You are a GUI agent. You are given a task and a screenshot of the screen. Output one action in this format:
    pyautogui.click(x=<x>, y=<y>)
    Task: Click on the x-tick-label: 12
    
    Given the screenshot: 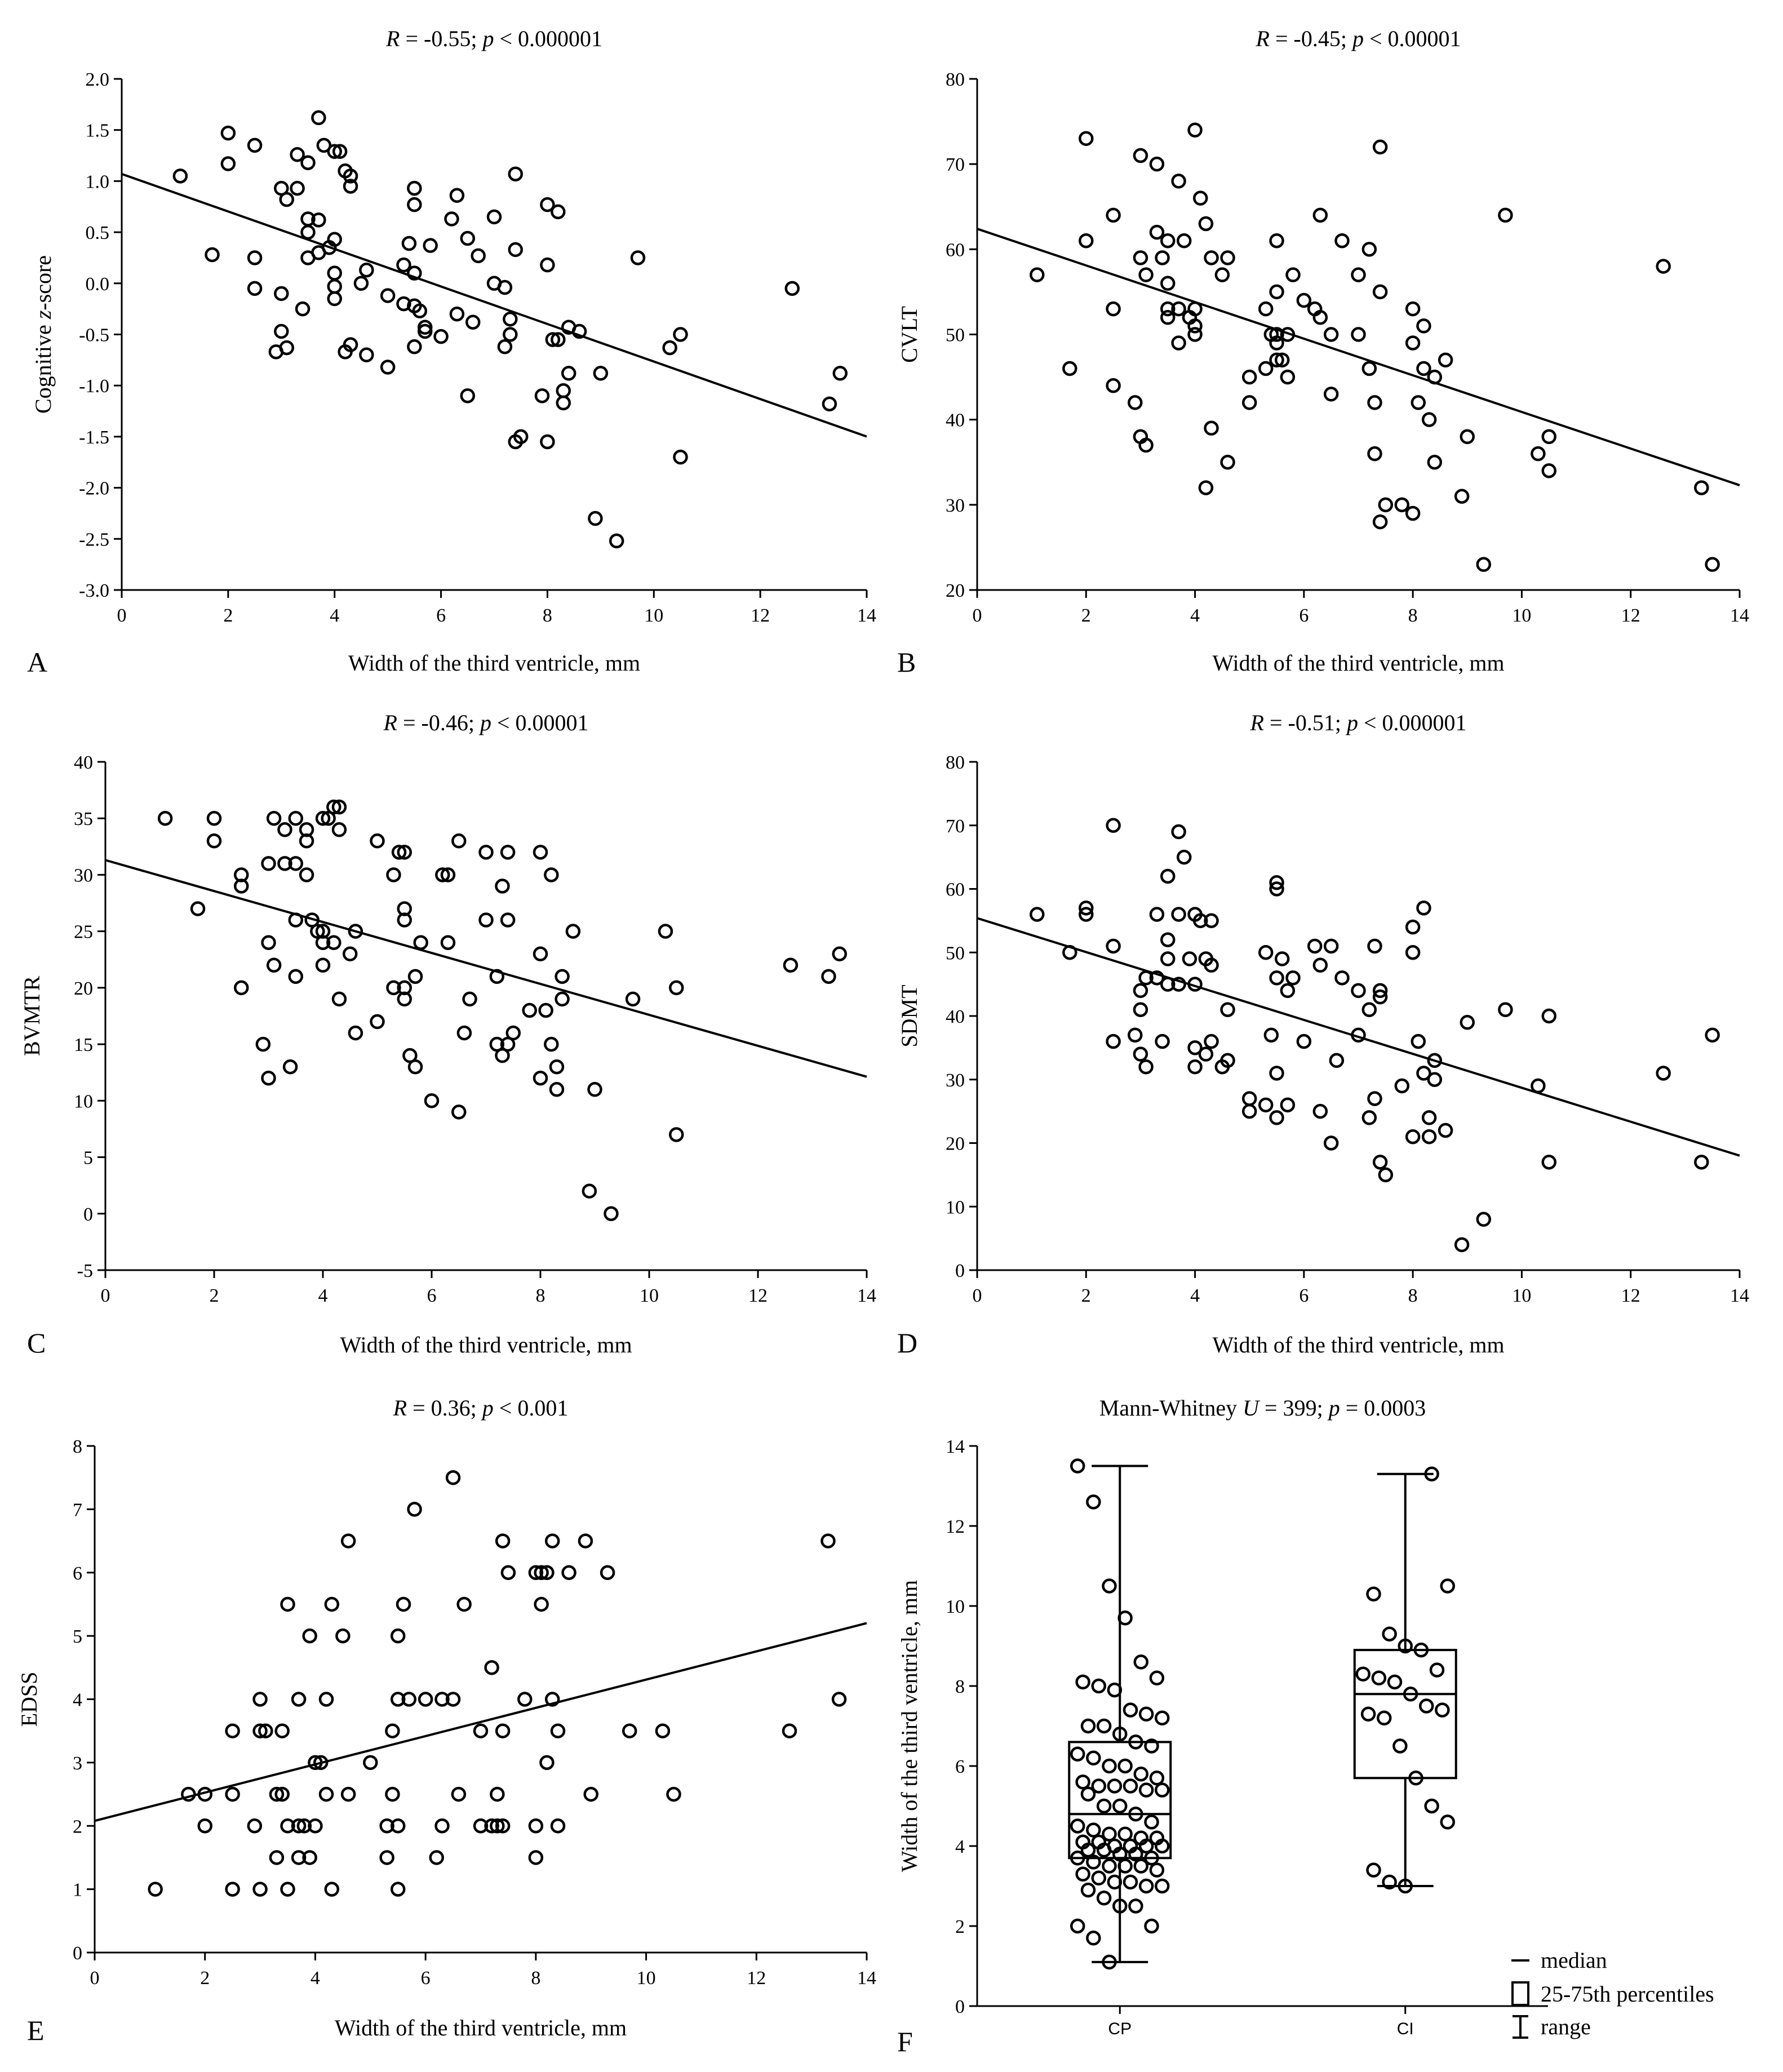 What is the action you would take?
    pyautogui.click(x=1630, y=615)
    